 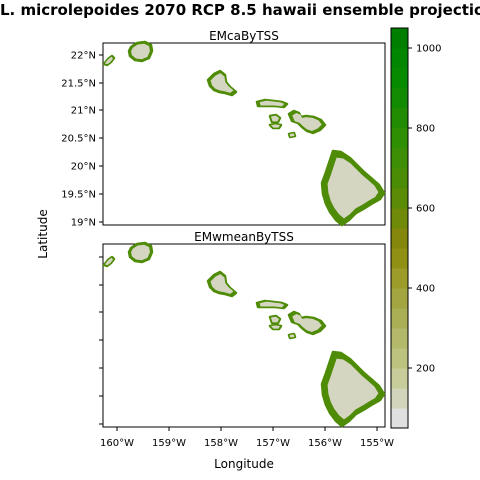 I want to click on y-tick-label: 20.5°N, so click(x=78, y=139).